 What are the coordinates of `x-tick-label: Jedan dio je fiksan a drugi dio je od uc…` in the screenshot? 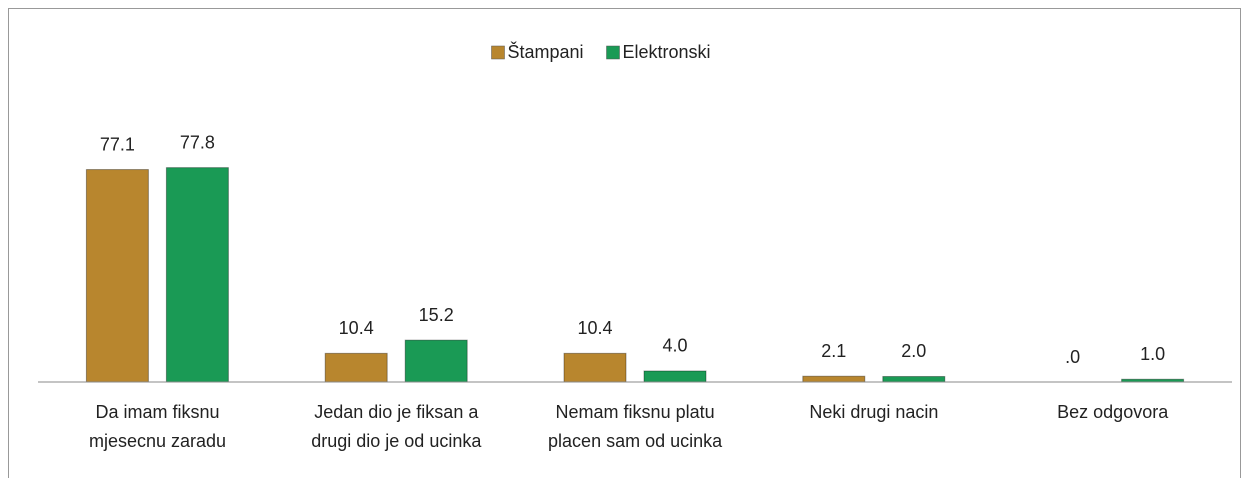 It's located at (396, 426).